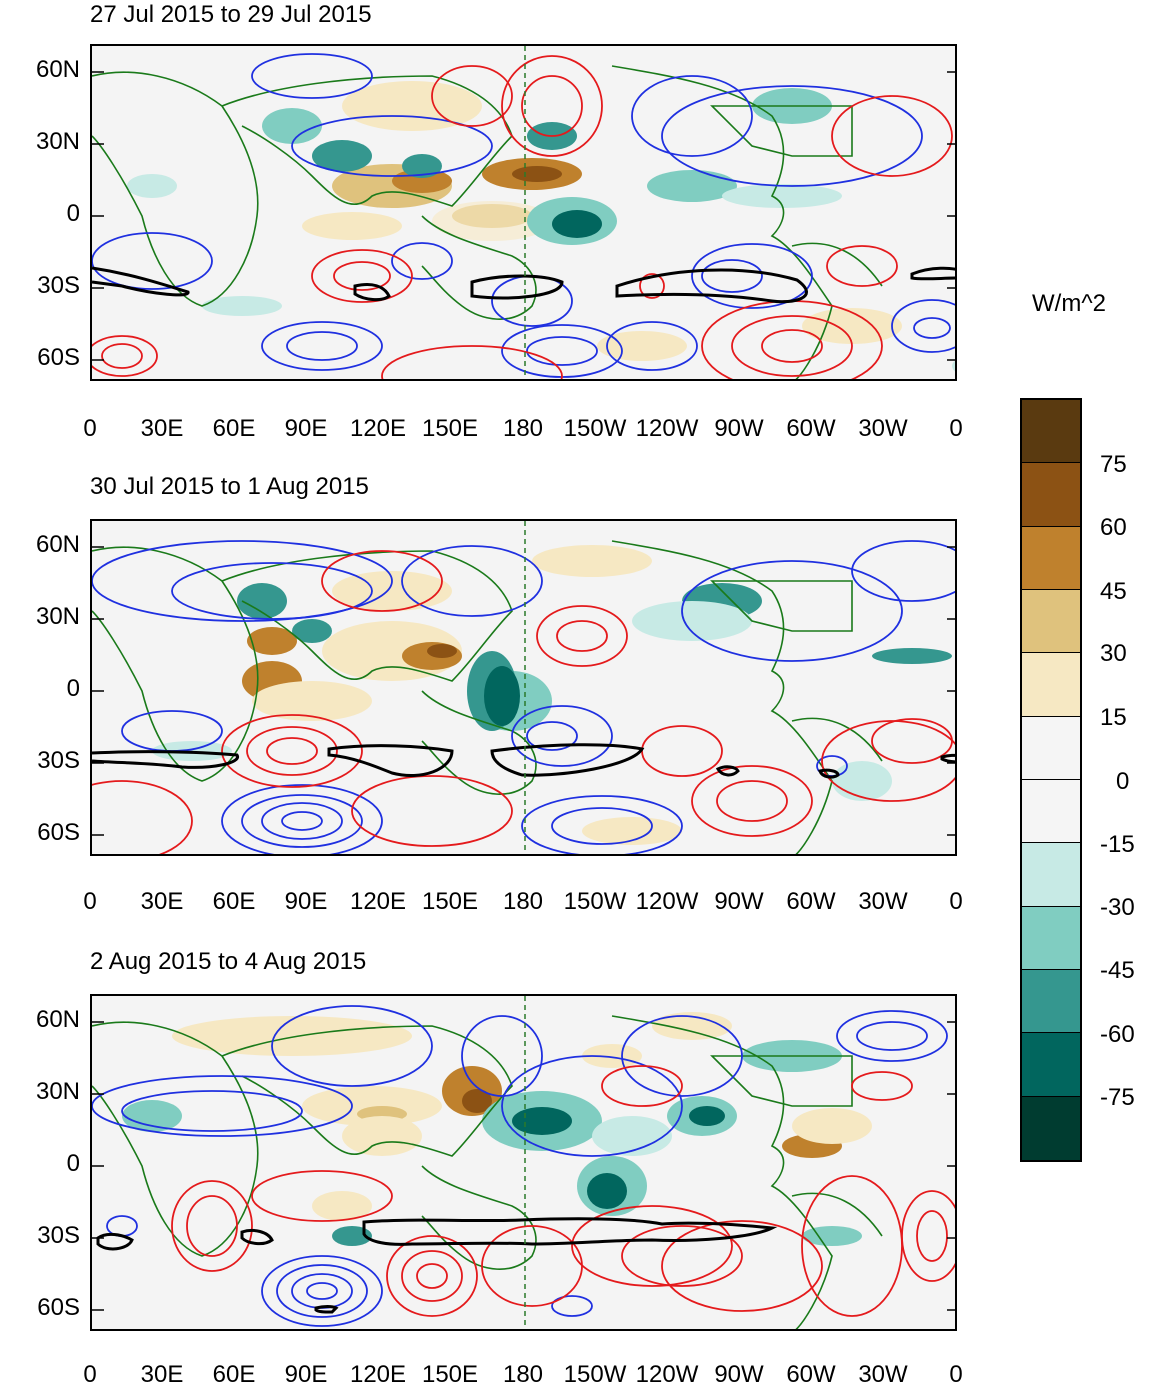 The height and width of the screenshot is (1393, 1153). I want to click on contours-positive, so click(563, 1191).